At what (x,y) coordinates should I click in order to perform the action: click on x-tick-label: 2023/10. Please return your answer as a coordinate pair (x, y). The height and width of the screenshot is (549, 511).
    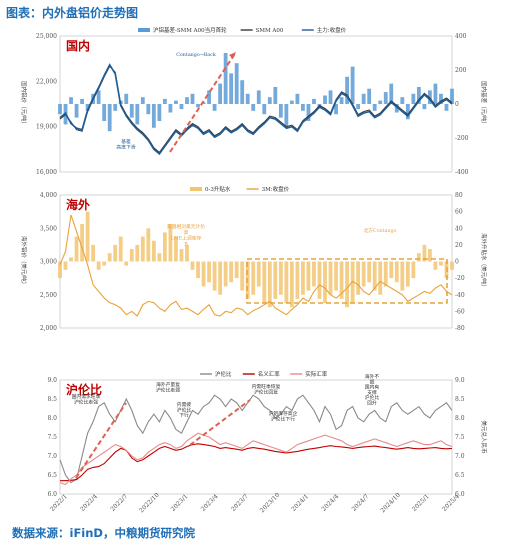
    Looking at the image, I should click on (270, 503).